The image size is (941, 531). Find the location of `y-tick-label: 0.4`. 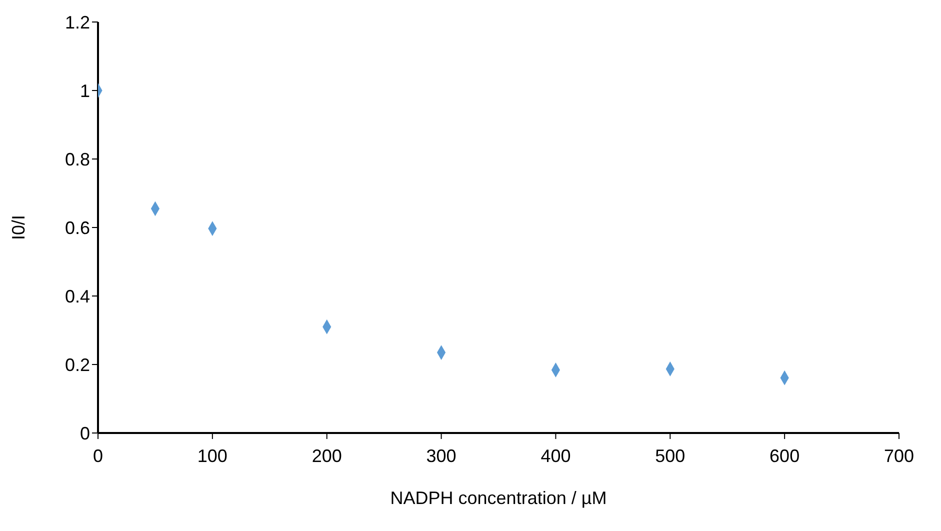

y-tick-label: 0.4 is located at coordinates (77, 296).